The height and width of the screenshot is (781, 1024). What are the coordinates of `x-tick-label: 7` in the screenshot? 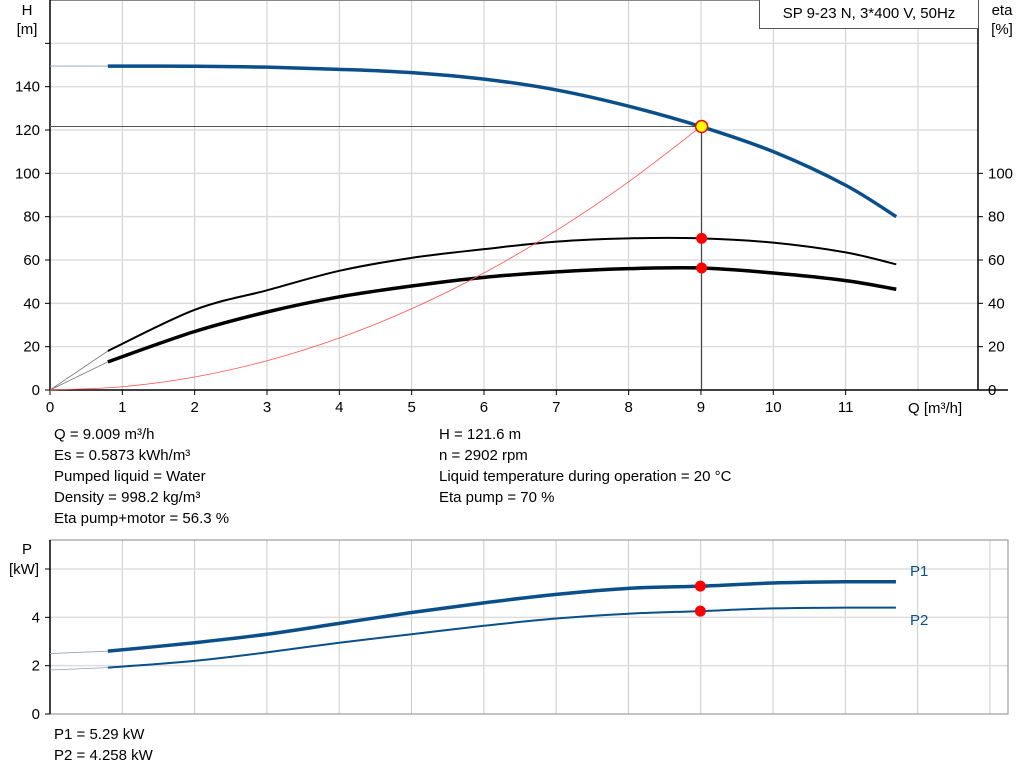 It's located at (556, 407).